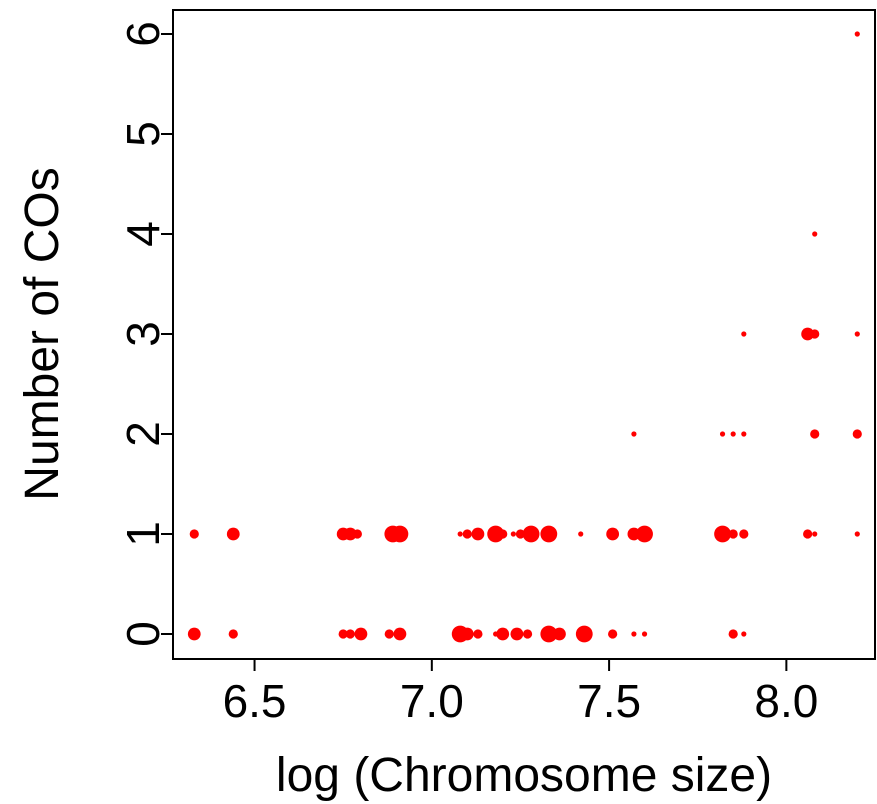 The image size is (877, 804). I want to click on y-tick-label: 3, so click(143, 334).